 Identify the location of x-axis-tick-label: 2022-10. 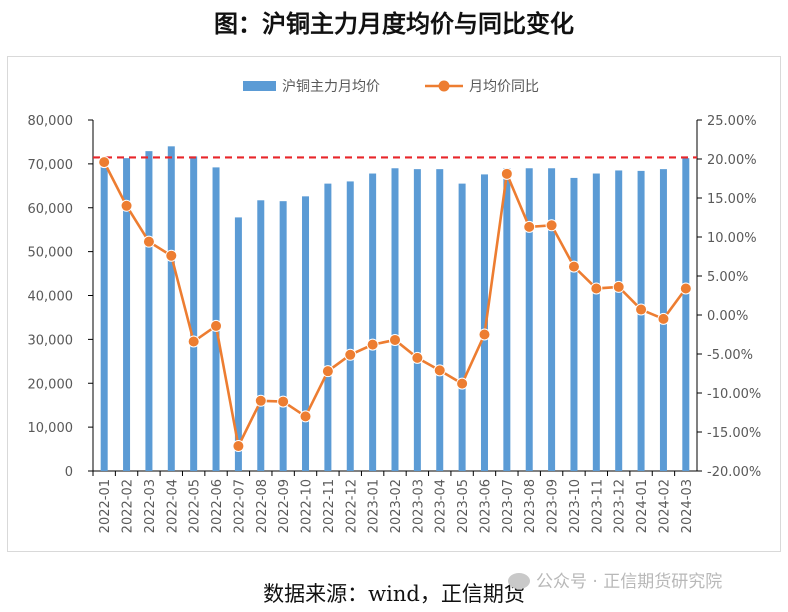
(307, 506).